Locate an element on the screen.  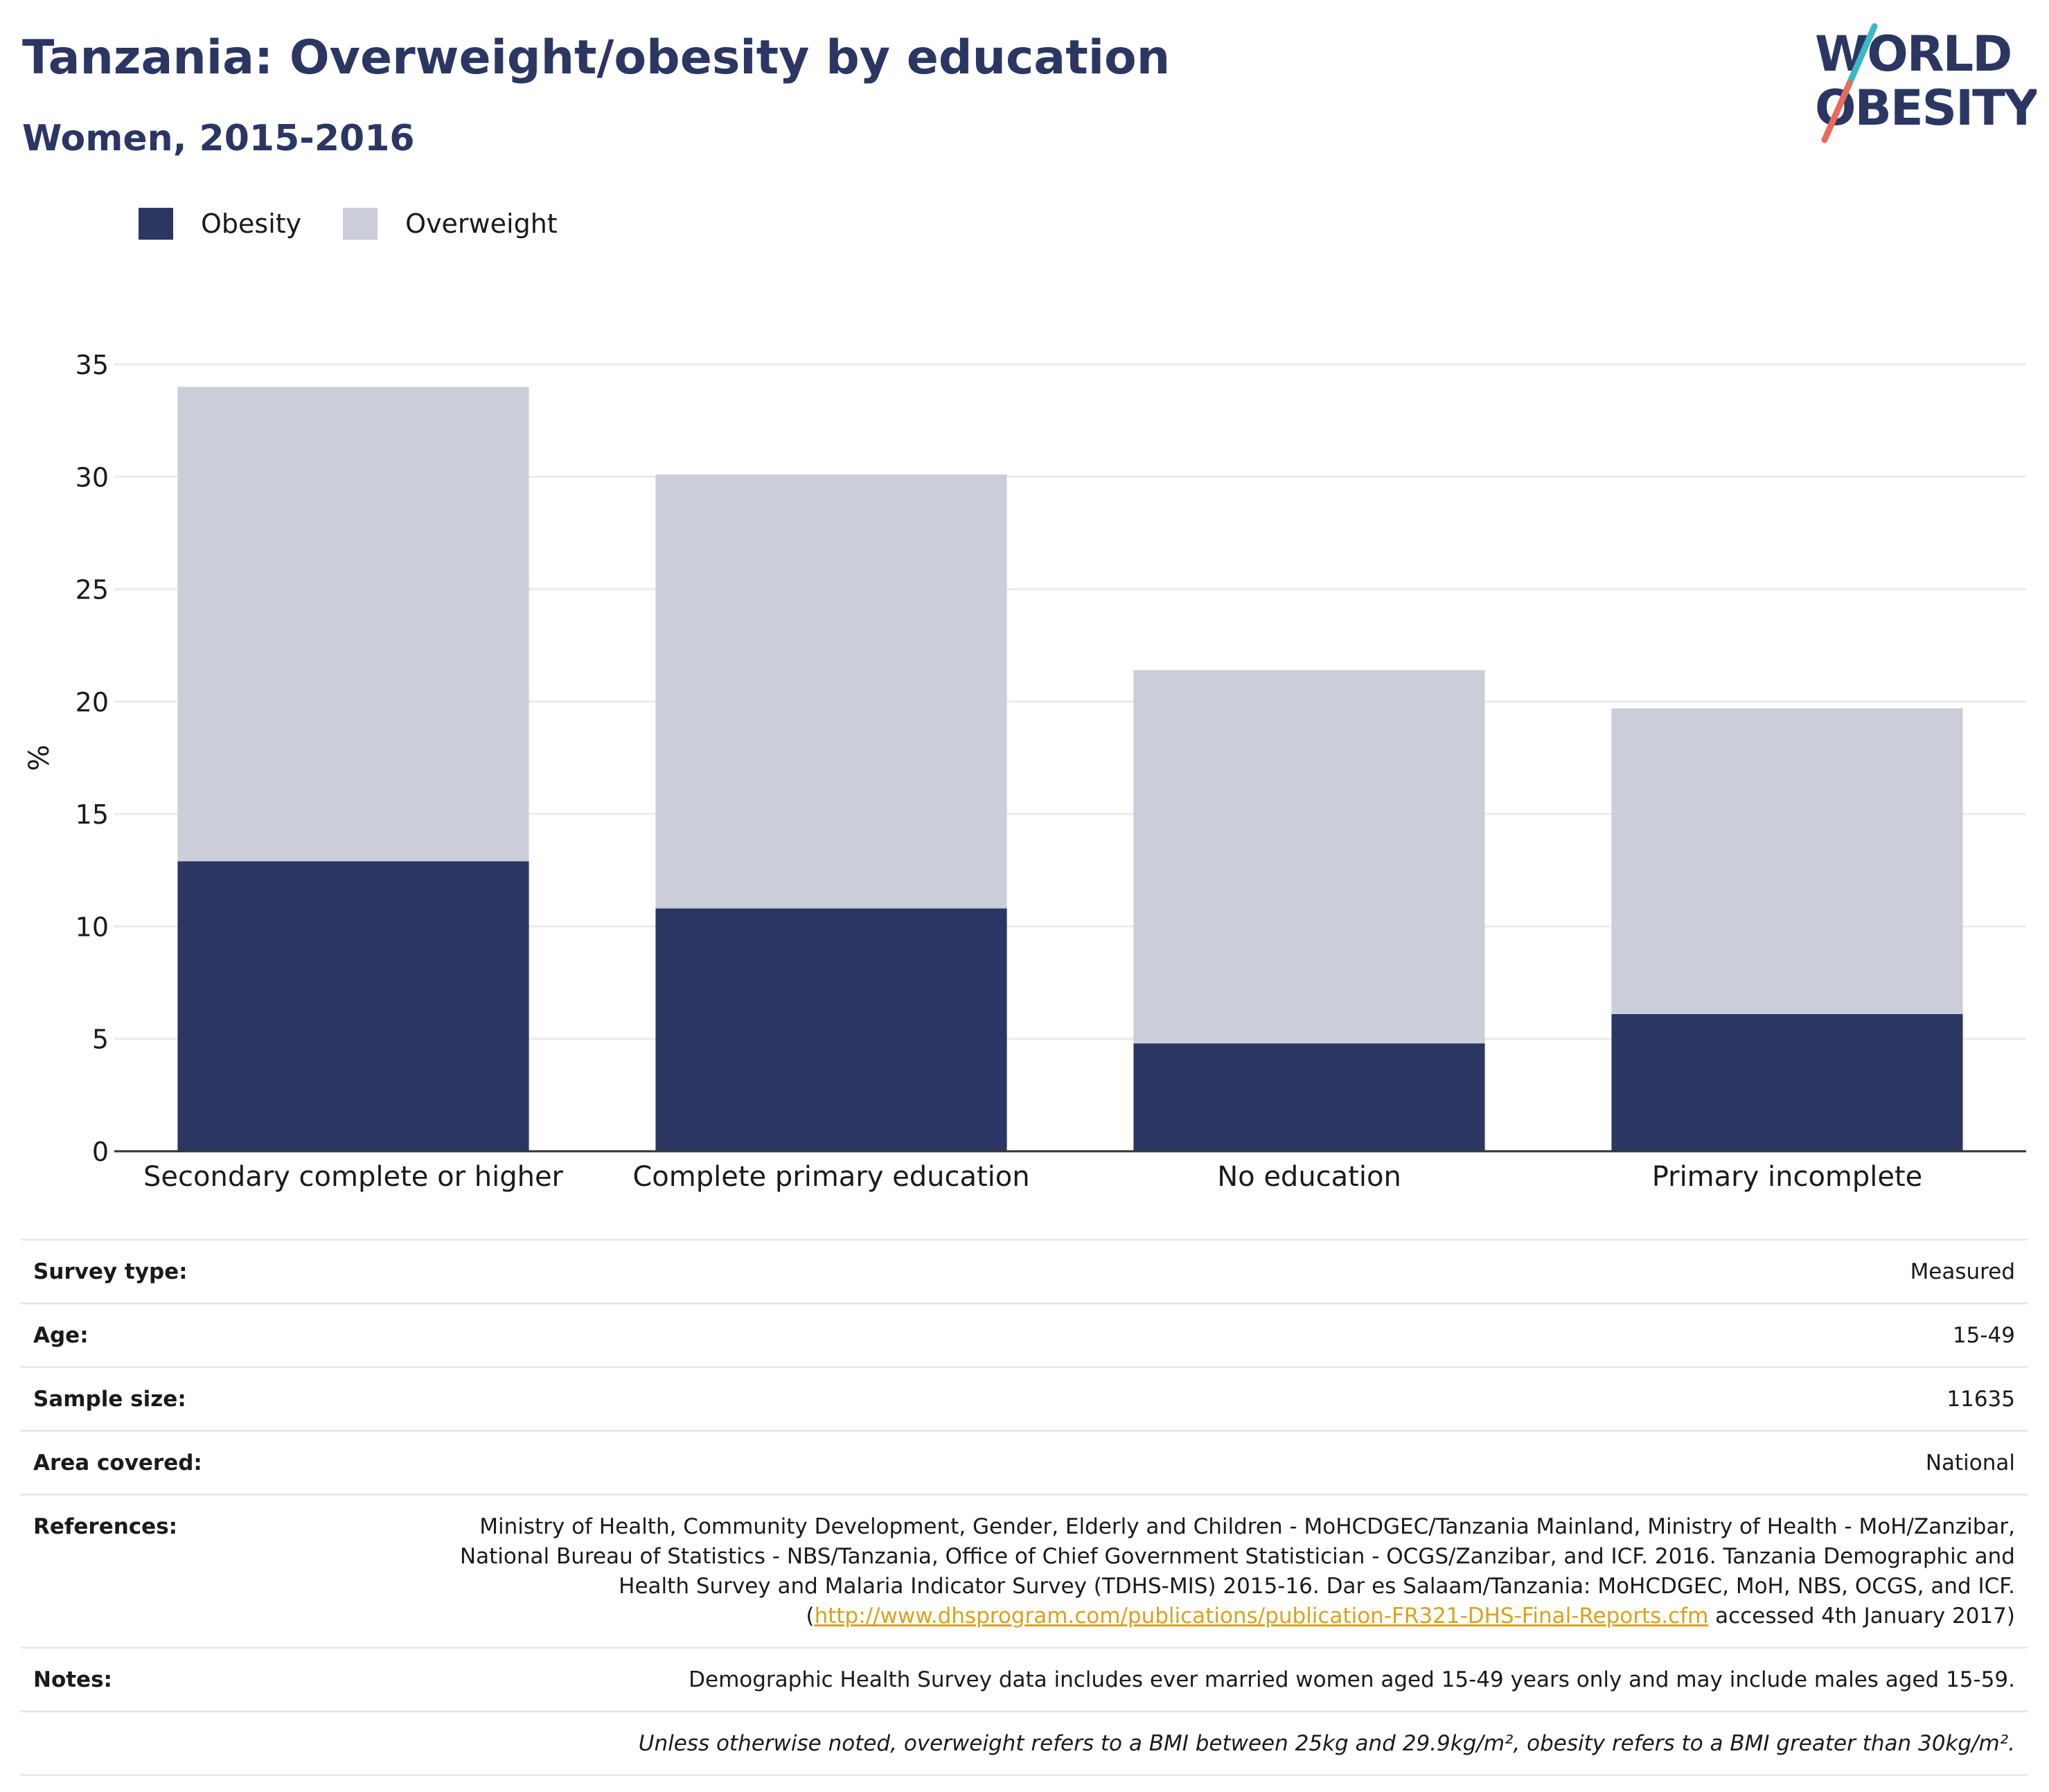
area-label: Area covered: is located at coordinates (118, 1463).